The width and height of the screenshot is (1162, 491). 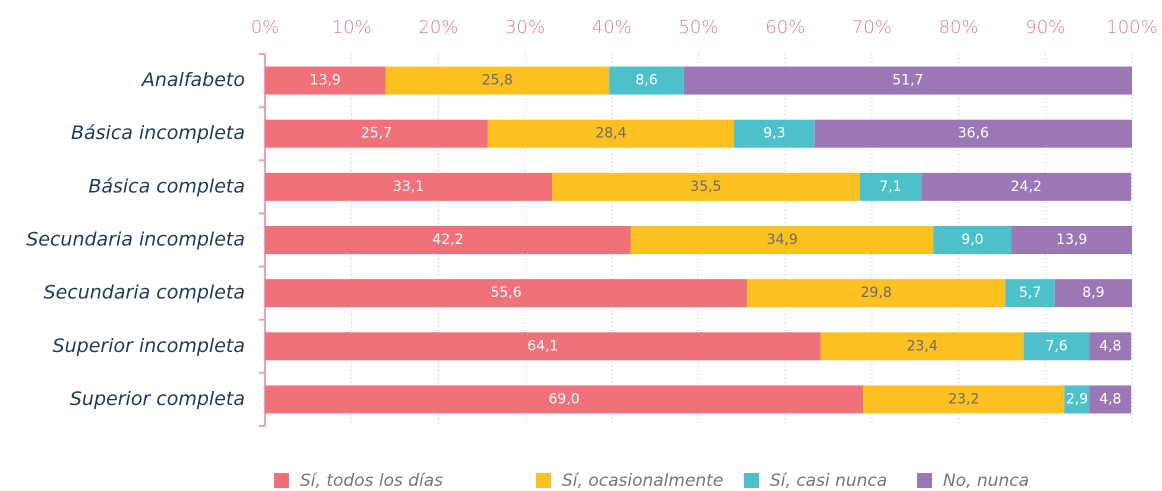 I want to click on value-label: 36,6, so click(x=973, y=134).